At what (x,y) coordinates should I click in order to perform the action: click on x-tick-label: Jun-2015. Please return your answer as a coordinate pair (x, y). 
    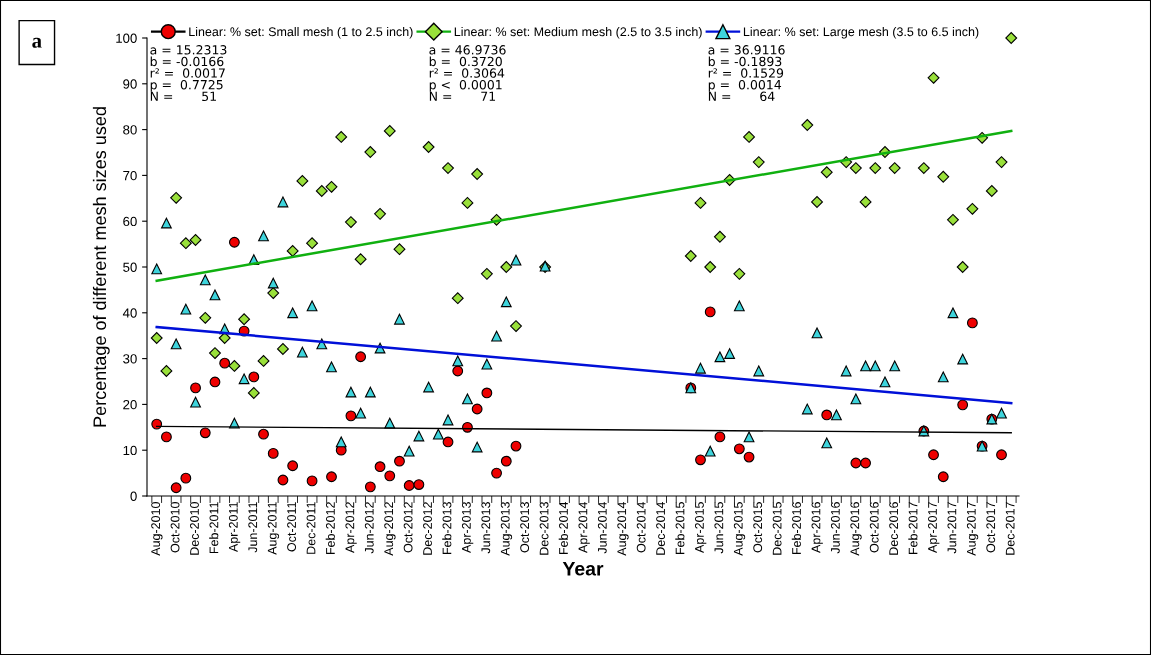
    Looking at the image, I should click on (719, 528).